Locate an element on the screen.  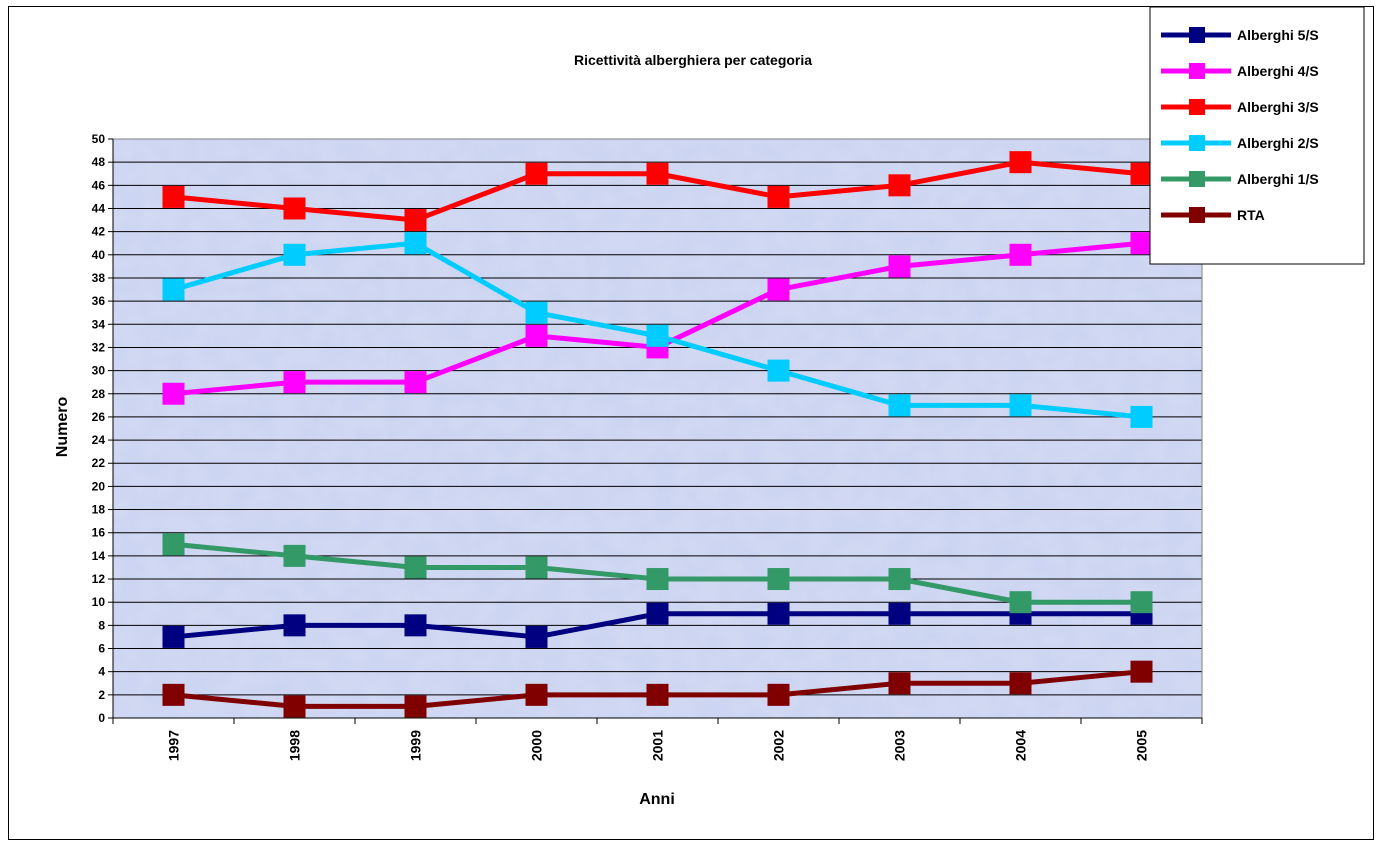
chart-title: Ricettività alberghiera per categoria is located at coordinates (693, 60).